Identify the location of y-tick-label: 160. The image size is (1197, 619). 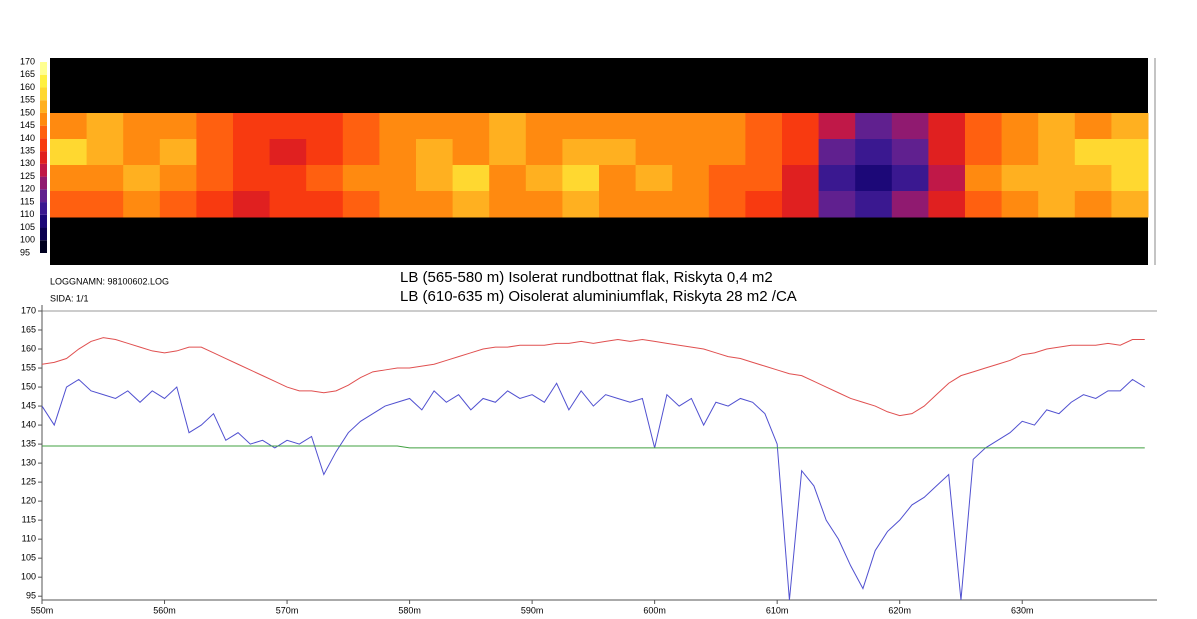
(28, 348).